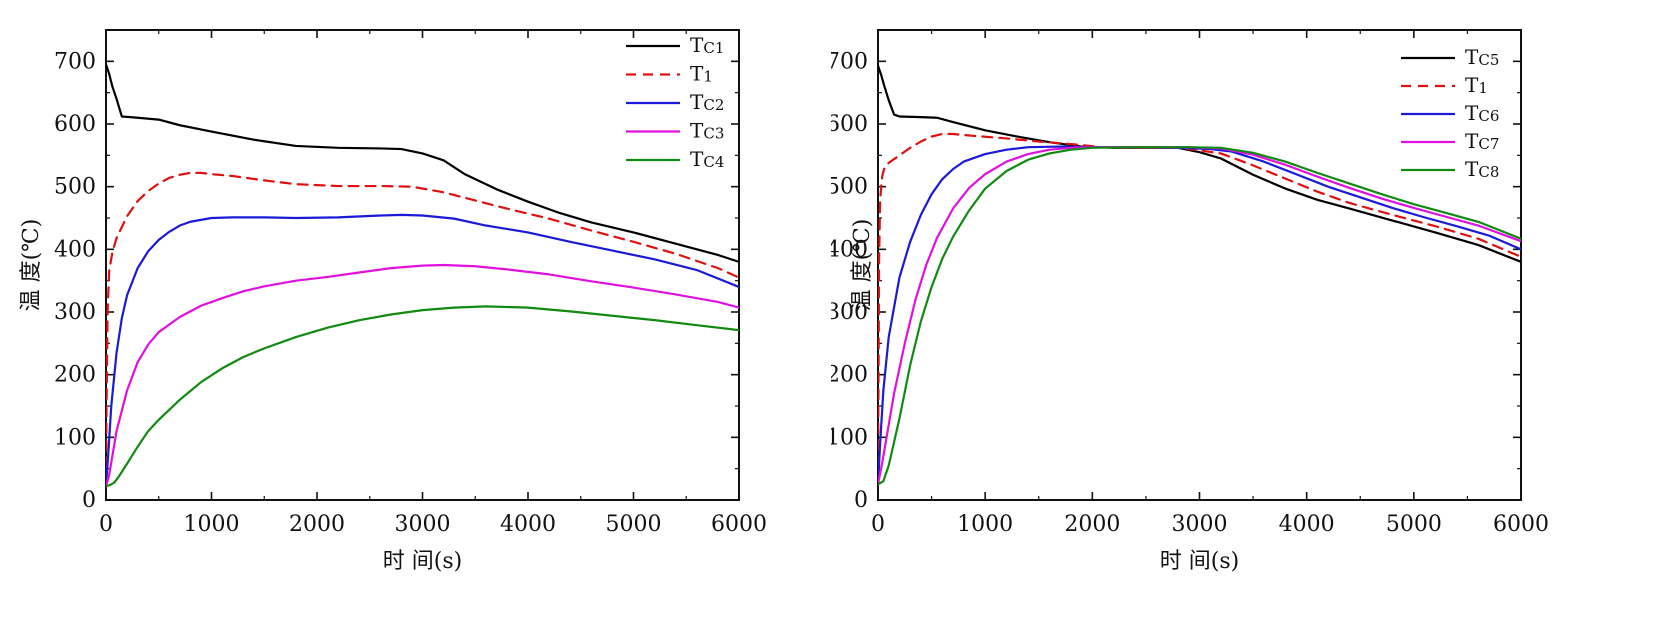  Describe the element at coordinates (849, 61) in the screenshot. I see `chart-1-y-tick-label-7: 700` at that location.